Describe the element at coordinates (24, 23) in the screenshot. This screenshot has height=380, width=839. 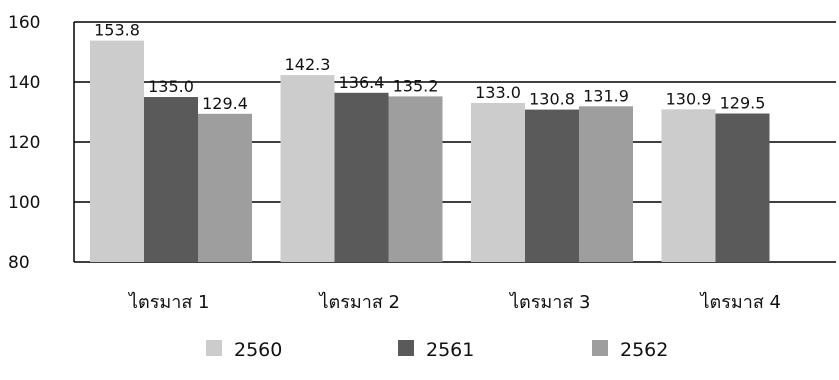
I see `y-tick-label: 160` at that location.